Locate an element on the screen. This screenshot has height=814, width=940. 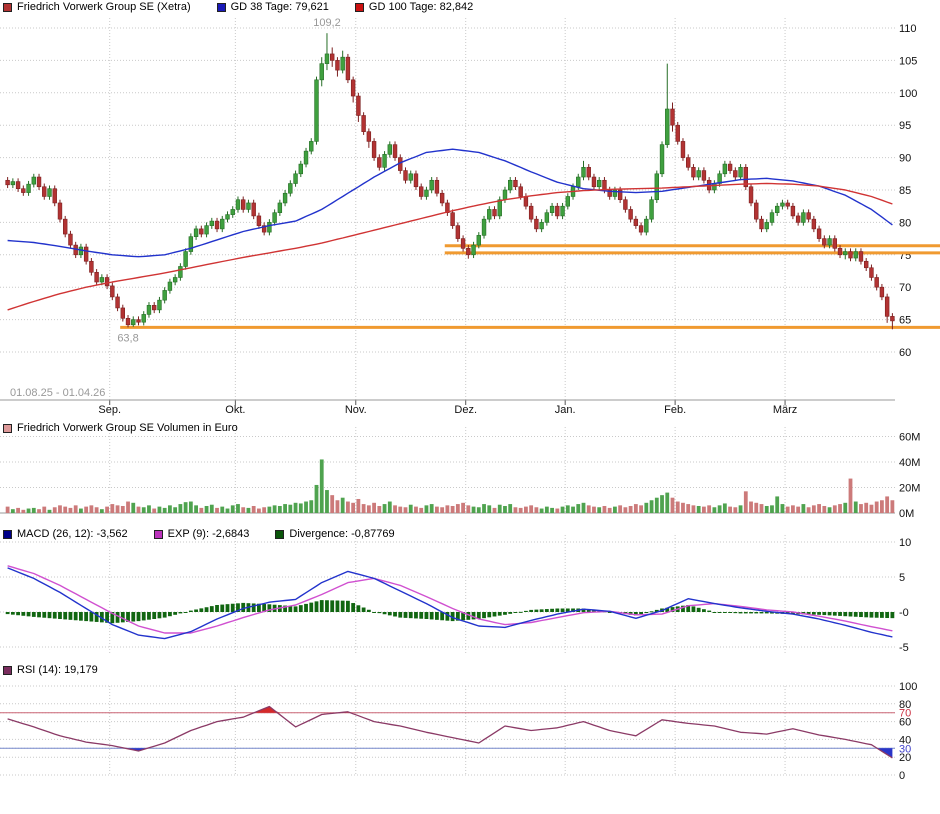
divergence-color-swatch is located at coordinates (280, 534).